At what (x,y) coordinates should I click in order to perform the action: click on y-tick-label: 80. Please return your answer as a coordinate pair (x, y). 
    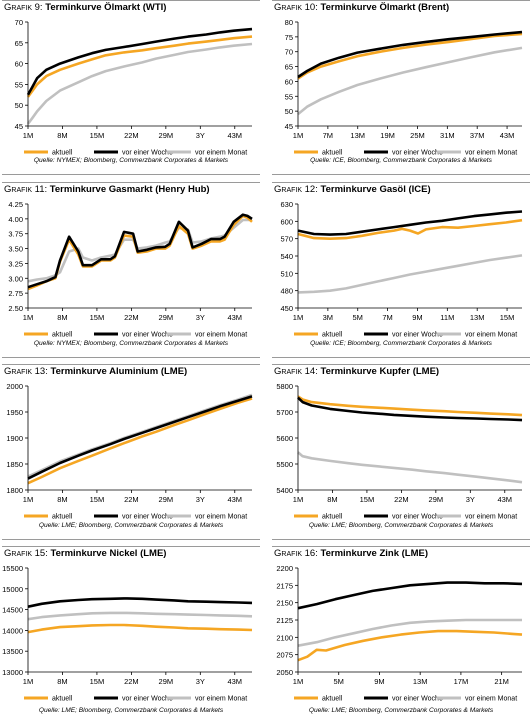
    Looking at the image, I should click on (289, 22).